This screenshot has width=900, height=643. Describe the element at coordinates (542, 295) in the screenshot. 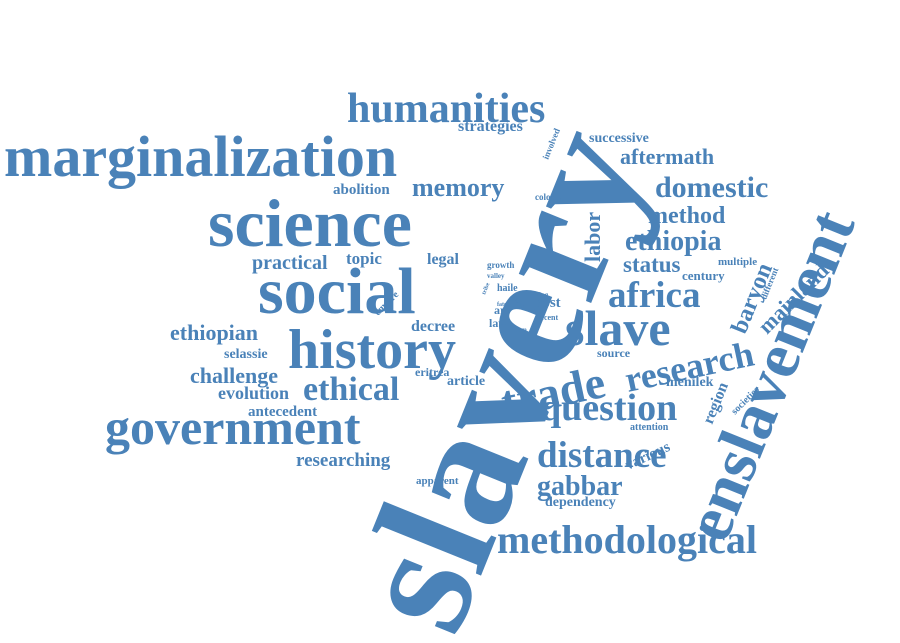

I see `word-king: king` at that location.